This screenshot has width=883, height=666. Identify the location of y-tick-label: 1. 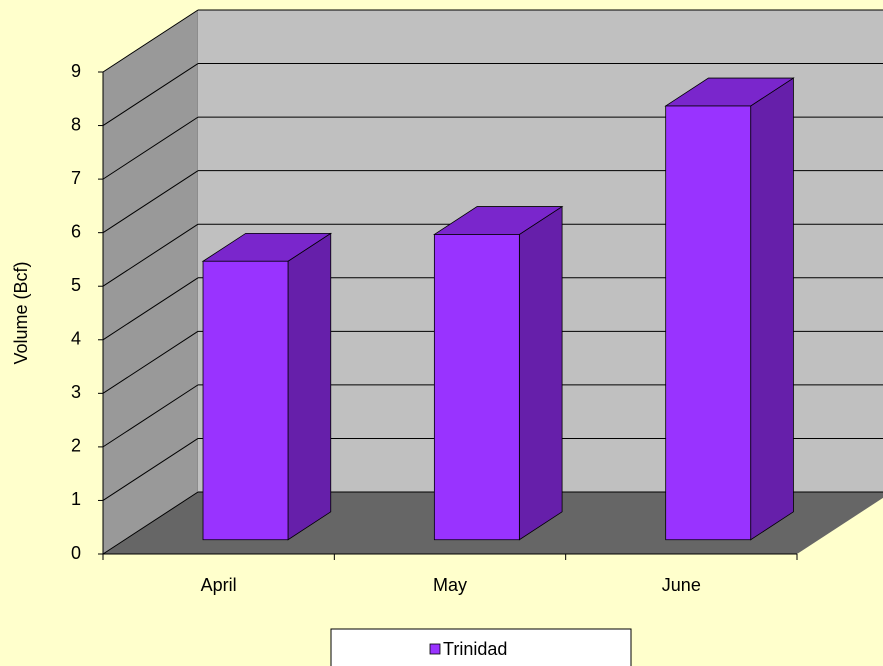
(76, 499).